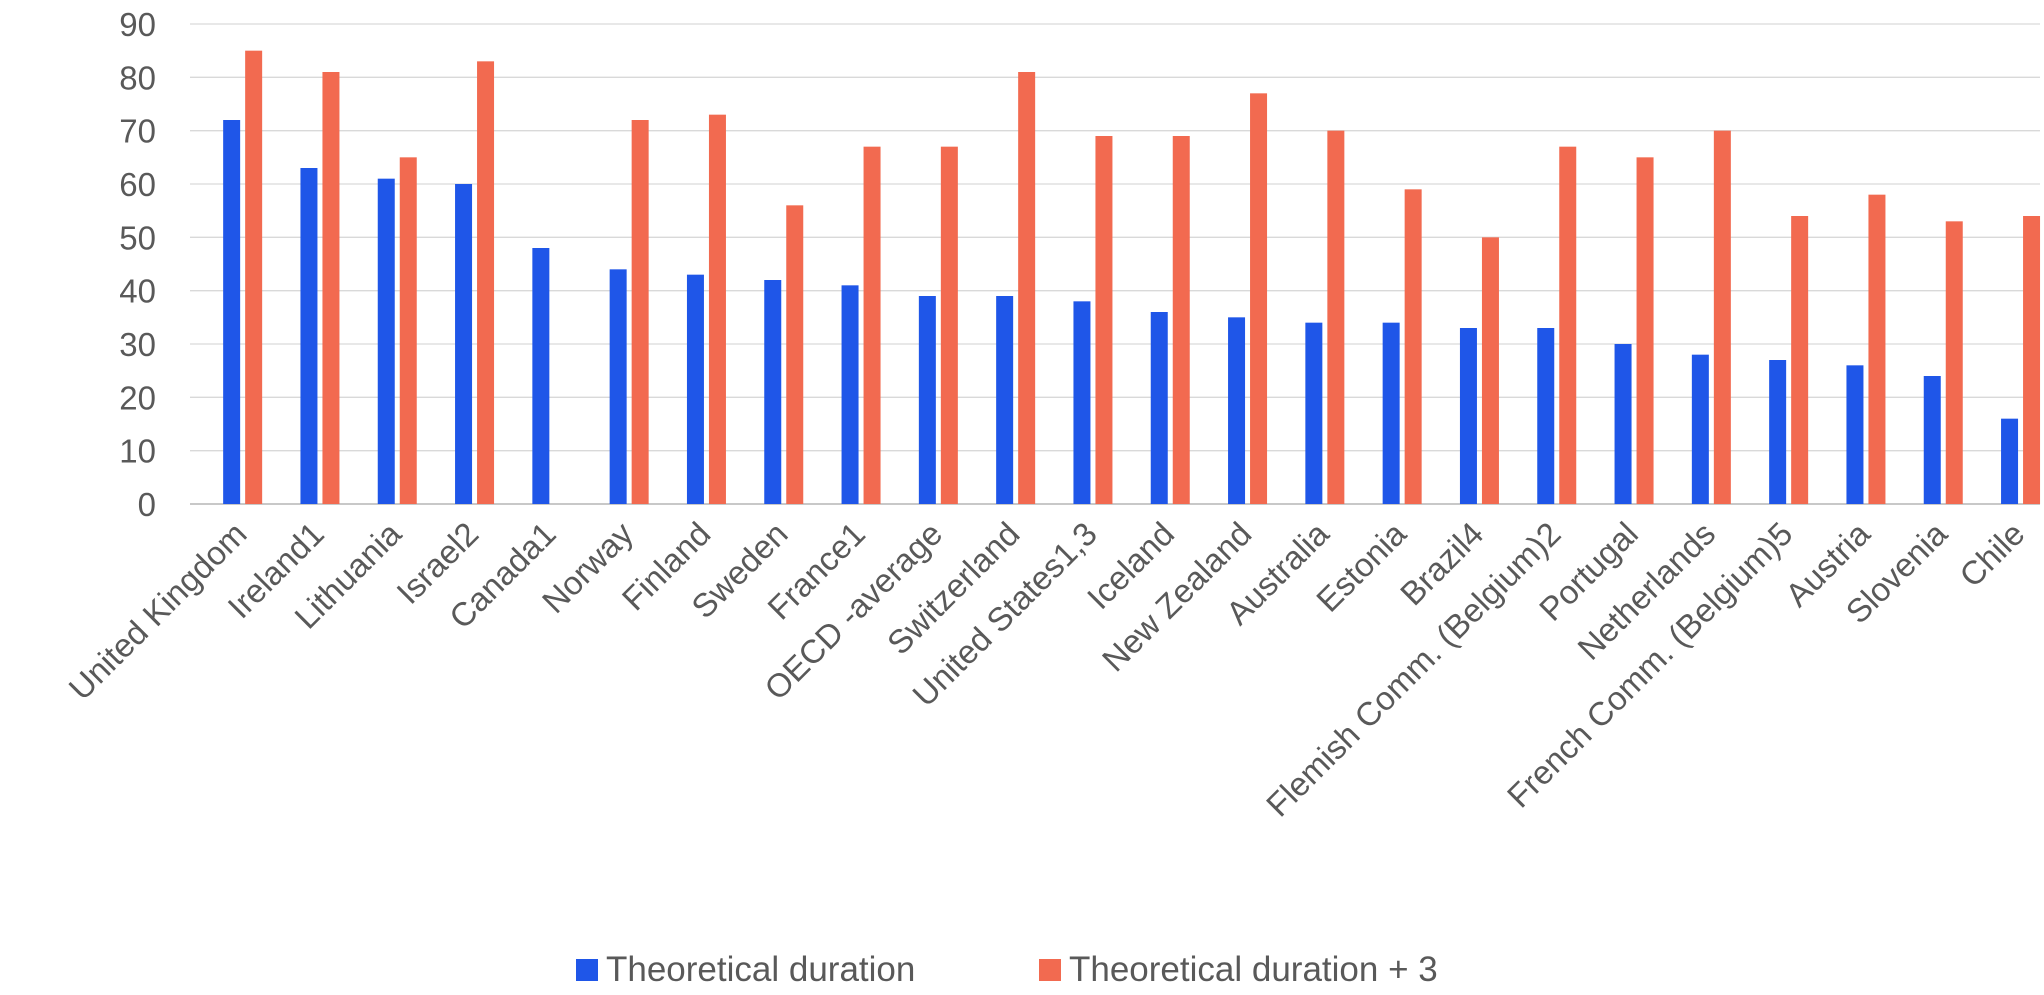 This screenshot has height=995, width=2044. Describe the element at coordinates (137, 344) in the screenshot. I see `y-tick-label: 30` at that location.